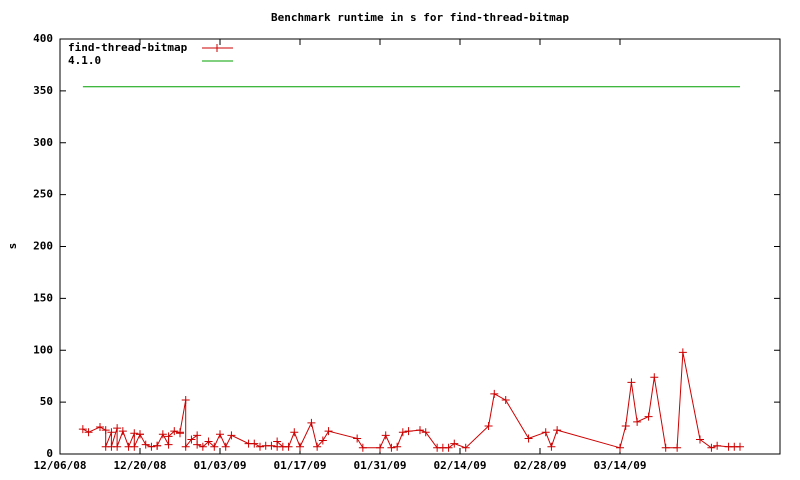 Image resolution: width=800 pixels, height=480 pixels. Describe the element at coordinates (220, 465) in the screenshot. I see `x-tick-label: 01/03/09` at that location.